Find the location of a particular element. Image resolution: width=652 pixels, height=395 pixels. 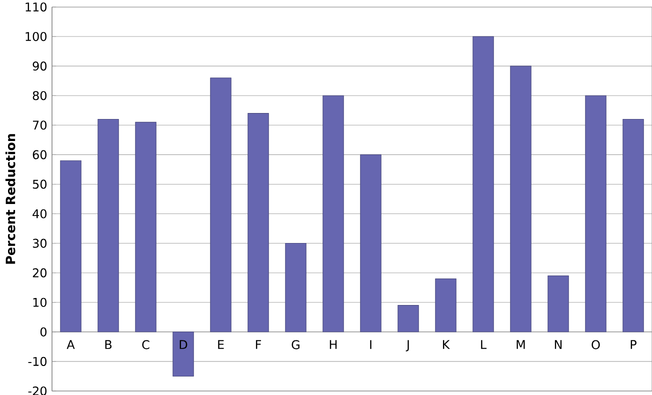

x-tick-label: B is located at coordinates (108, 344).